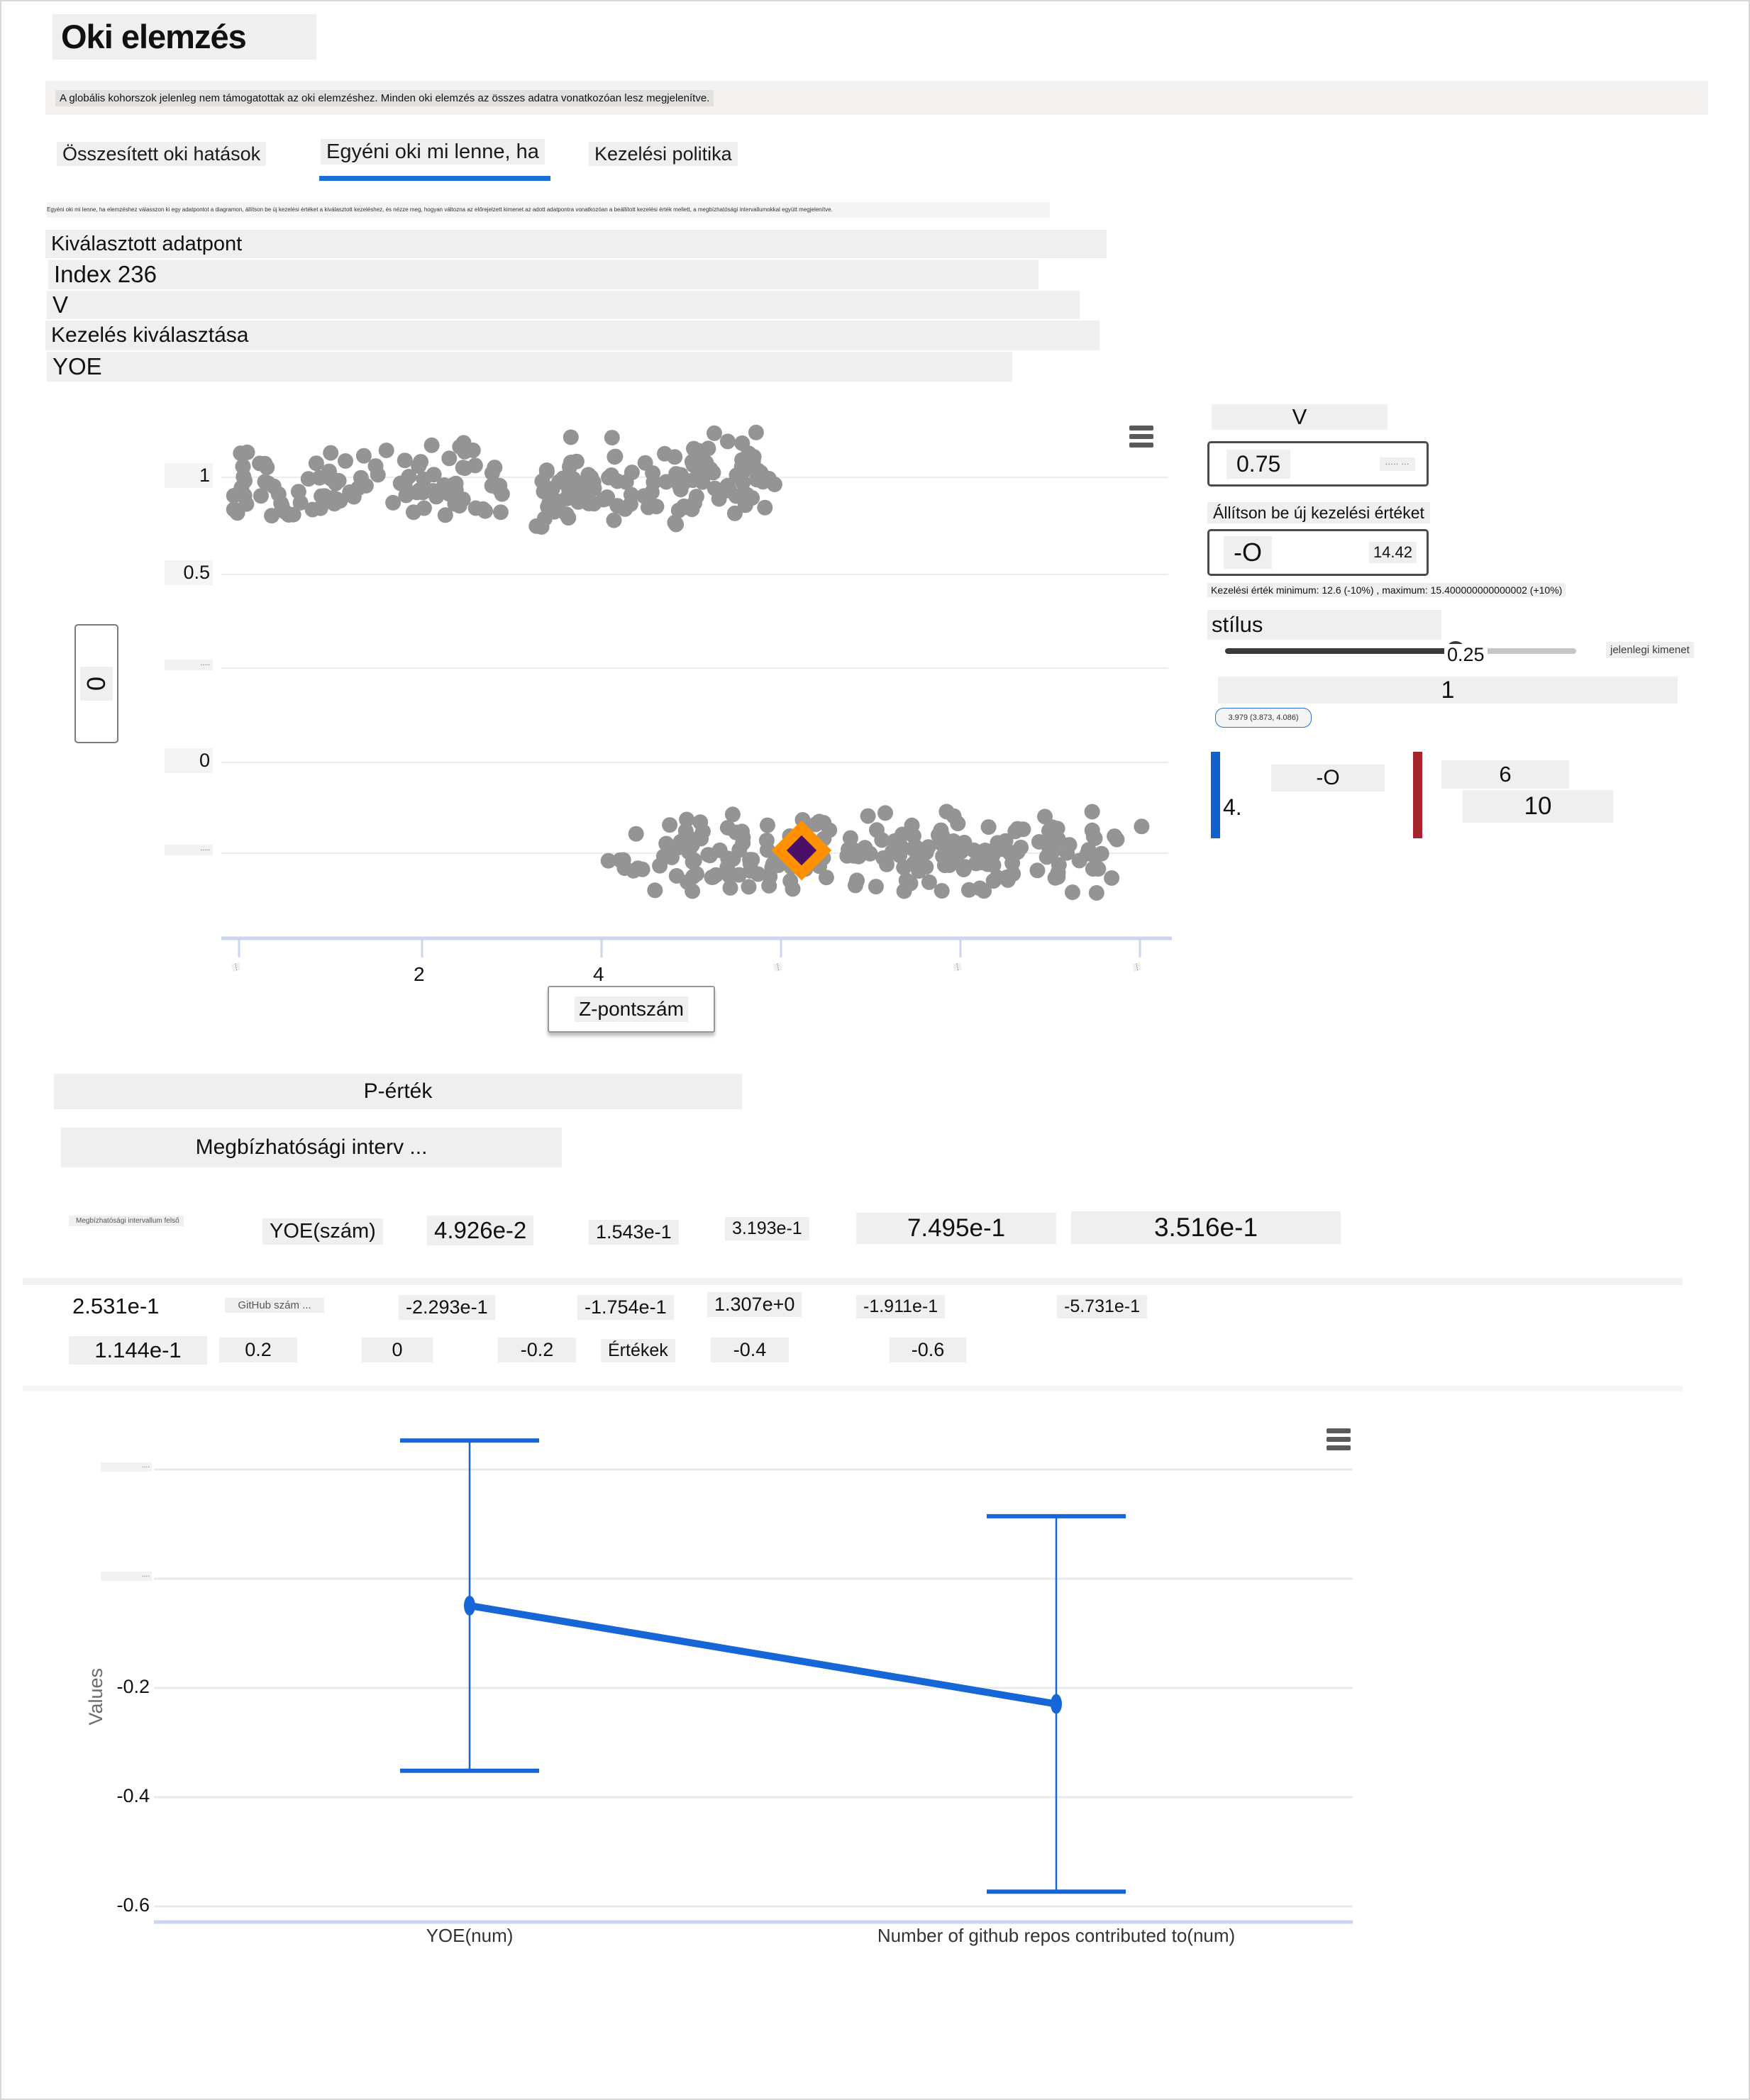 Image resolution: width=1750 pixels, height=2100 pixels. I want to click on current-treatment-value-box: 0.75 ∙∙∙∙∙ ∙∙∙, so click(1318, 464).